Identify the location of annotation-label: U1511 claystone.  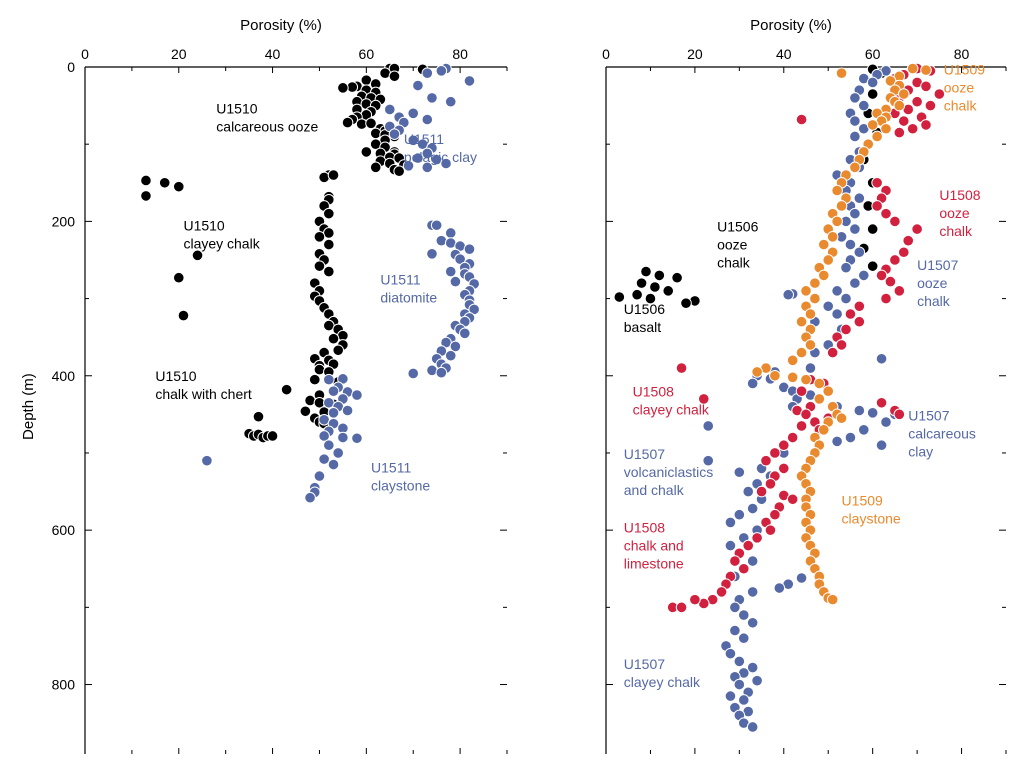
(400, 476).